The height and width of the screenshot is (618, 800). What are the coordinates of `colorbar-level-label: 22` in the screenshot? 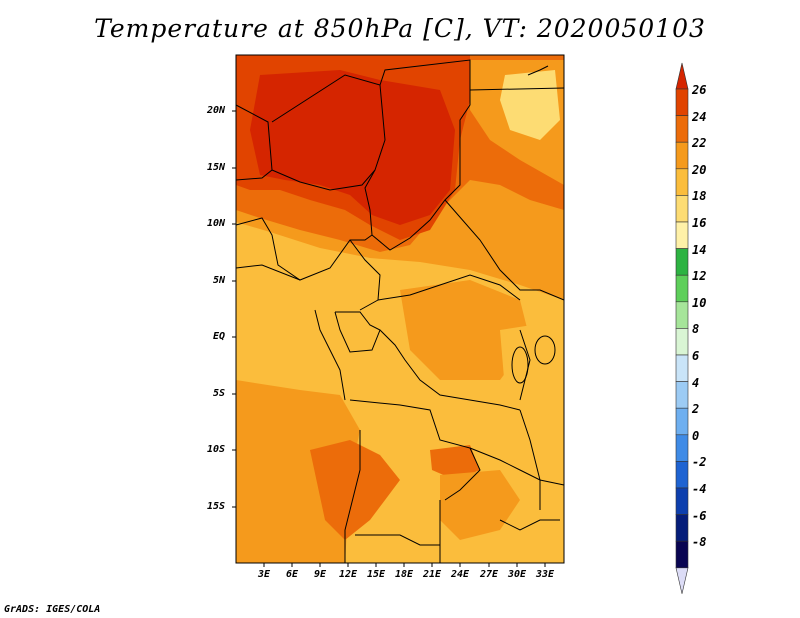 It's located at (699, 143).